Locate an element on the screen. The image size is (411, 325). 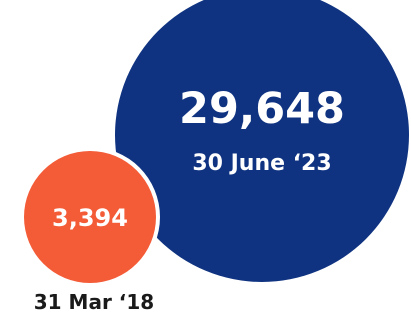
bubble-2018 is located at coordinates (90, 217).